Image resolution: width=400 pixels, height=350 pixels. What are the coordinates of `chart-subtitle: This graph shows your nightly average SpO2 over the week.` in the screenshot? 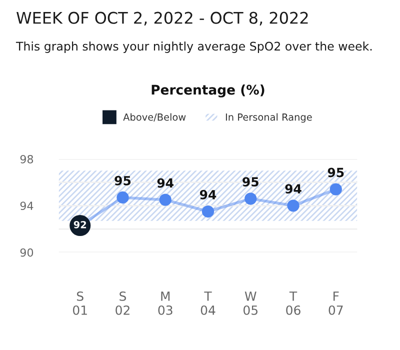 It's located at (194, 47).